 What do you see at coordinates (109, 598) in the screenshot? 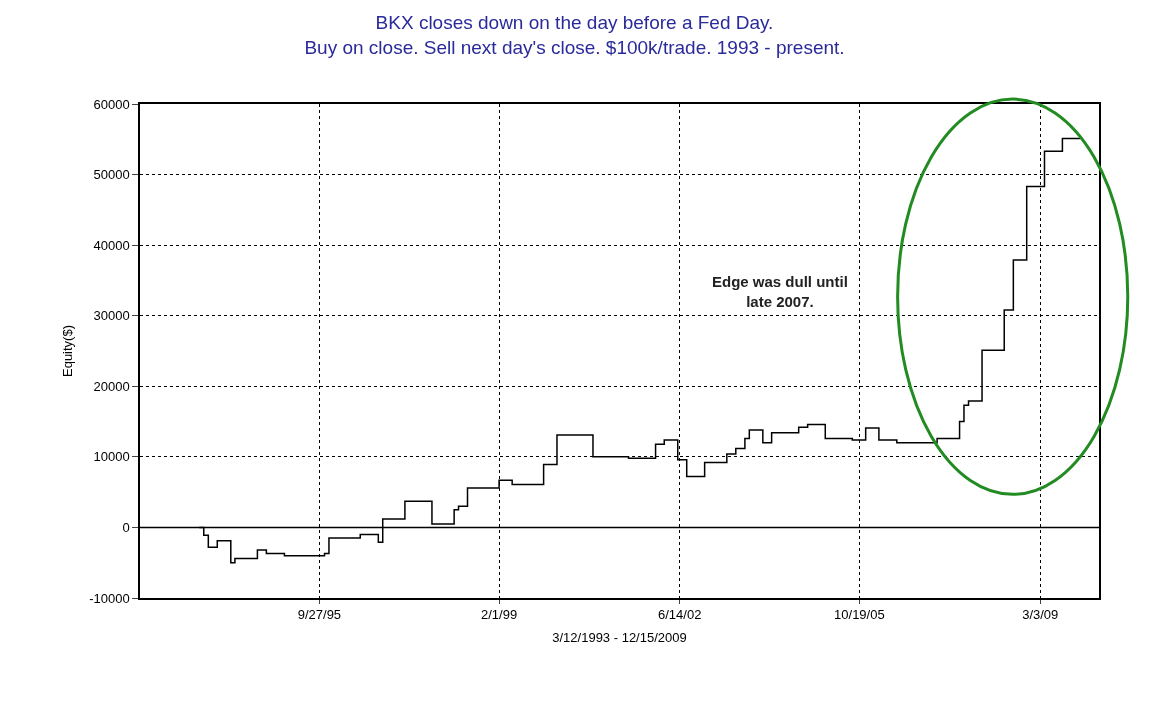
I see `y-tick-label: -10000` at bounding box center [109, 598].